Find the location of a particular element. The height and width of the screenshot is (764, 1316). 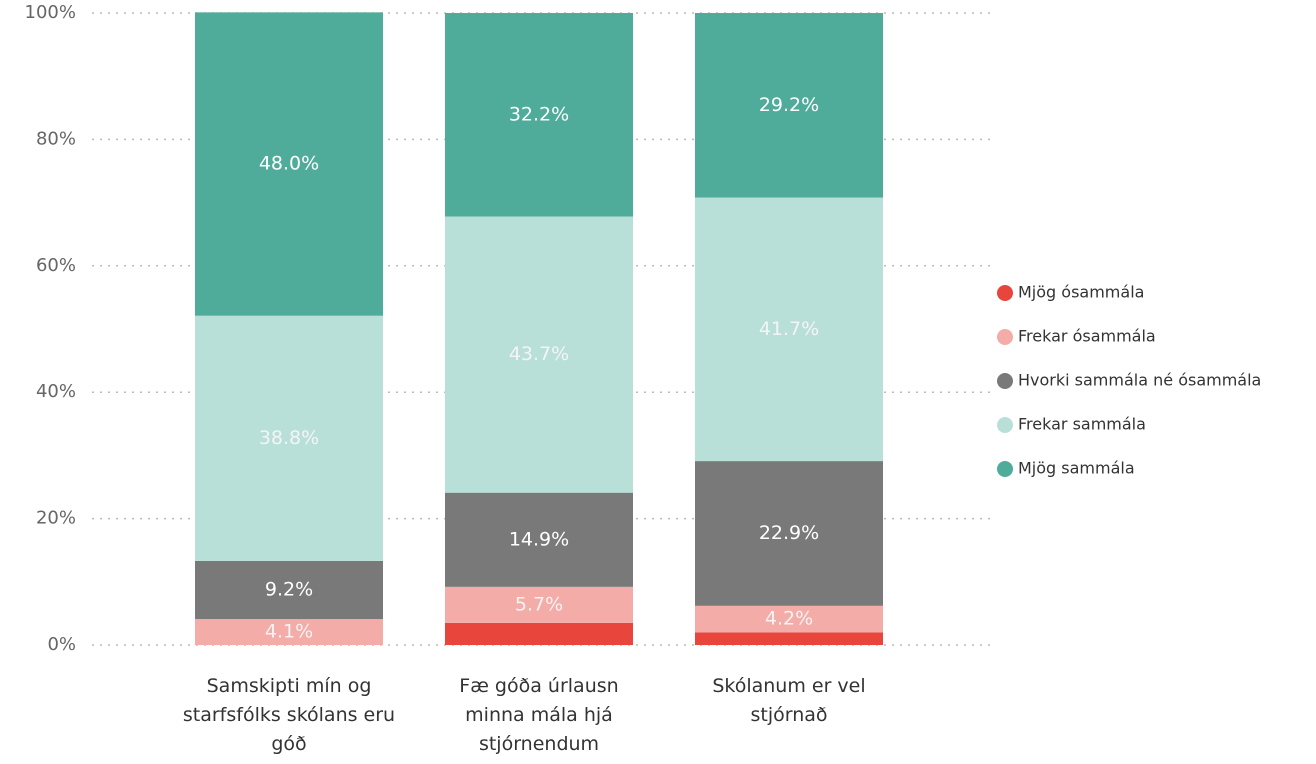

y-tick-label: 80% is located at coordinates (56, 138).